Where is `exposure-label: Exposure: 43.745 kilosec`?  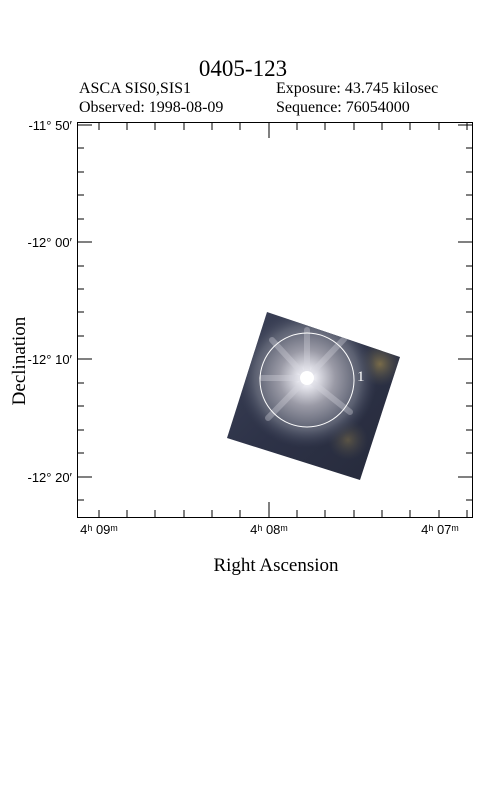
exposure-label: Exposure: 43.745 kilosec is located at coordinates (357, 88).